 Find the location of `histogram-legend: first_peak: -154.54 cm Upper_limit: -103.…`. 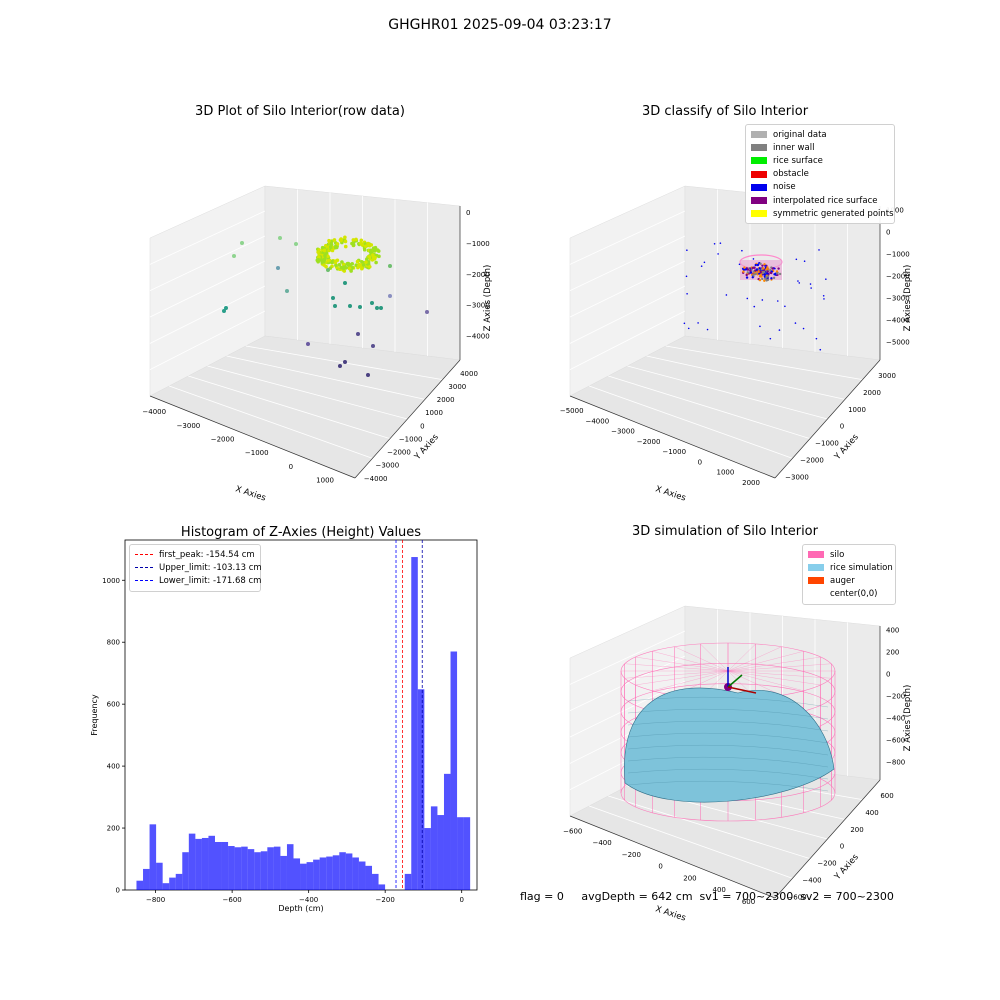

histogram-legend: first_peak: -154.54 cm Upper_limit: -103.… is located at coordinates (195, 568).